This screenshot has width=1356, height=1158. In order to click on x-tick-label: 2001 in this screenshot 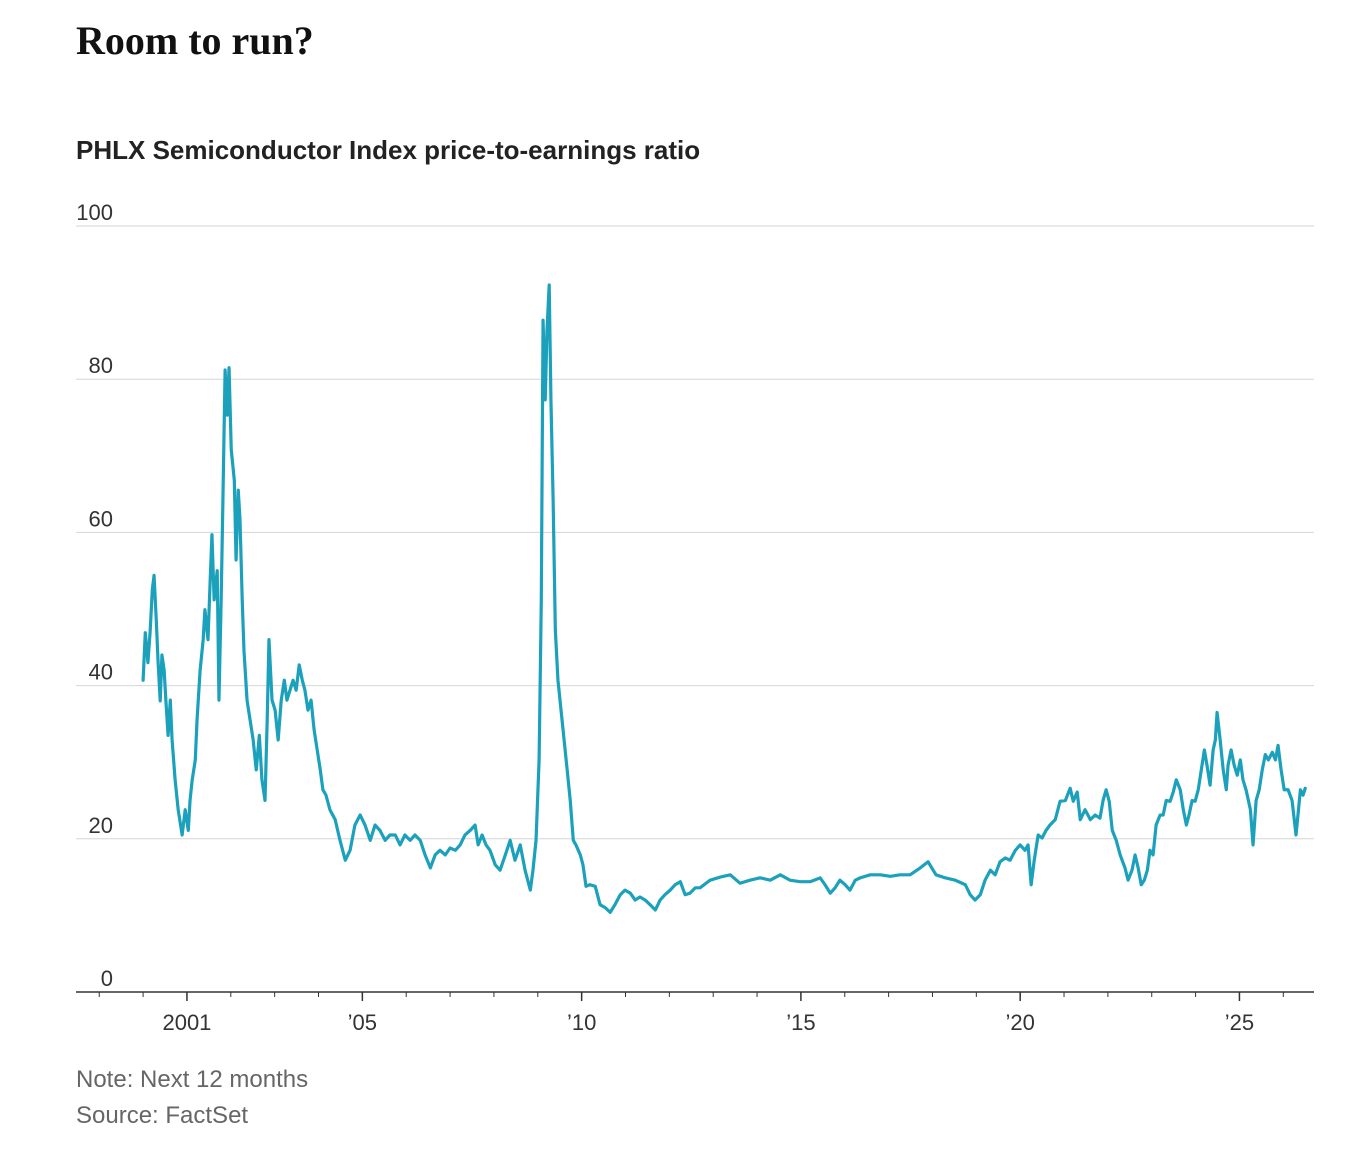, I will do `click(186, 1022)`.